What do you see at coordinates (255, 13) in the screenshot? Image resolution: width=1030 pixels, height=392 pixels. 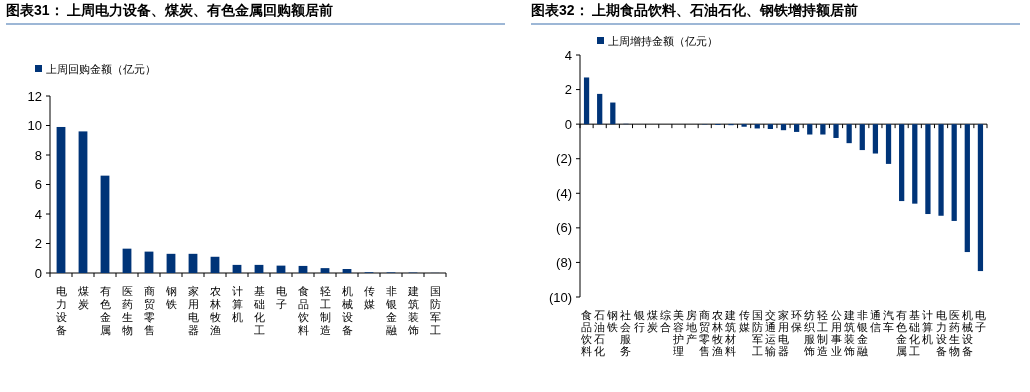 I see `chart-title: 图表31： 上周电力设备、煤炭、有色金属回购额居前` at bounding box center [255, 13].